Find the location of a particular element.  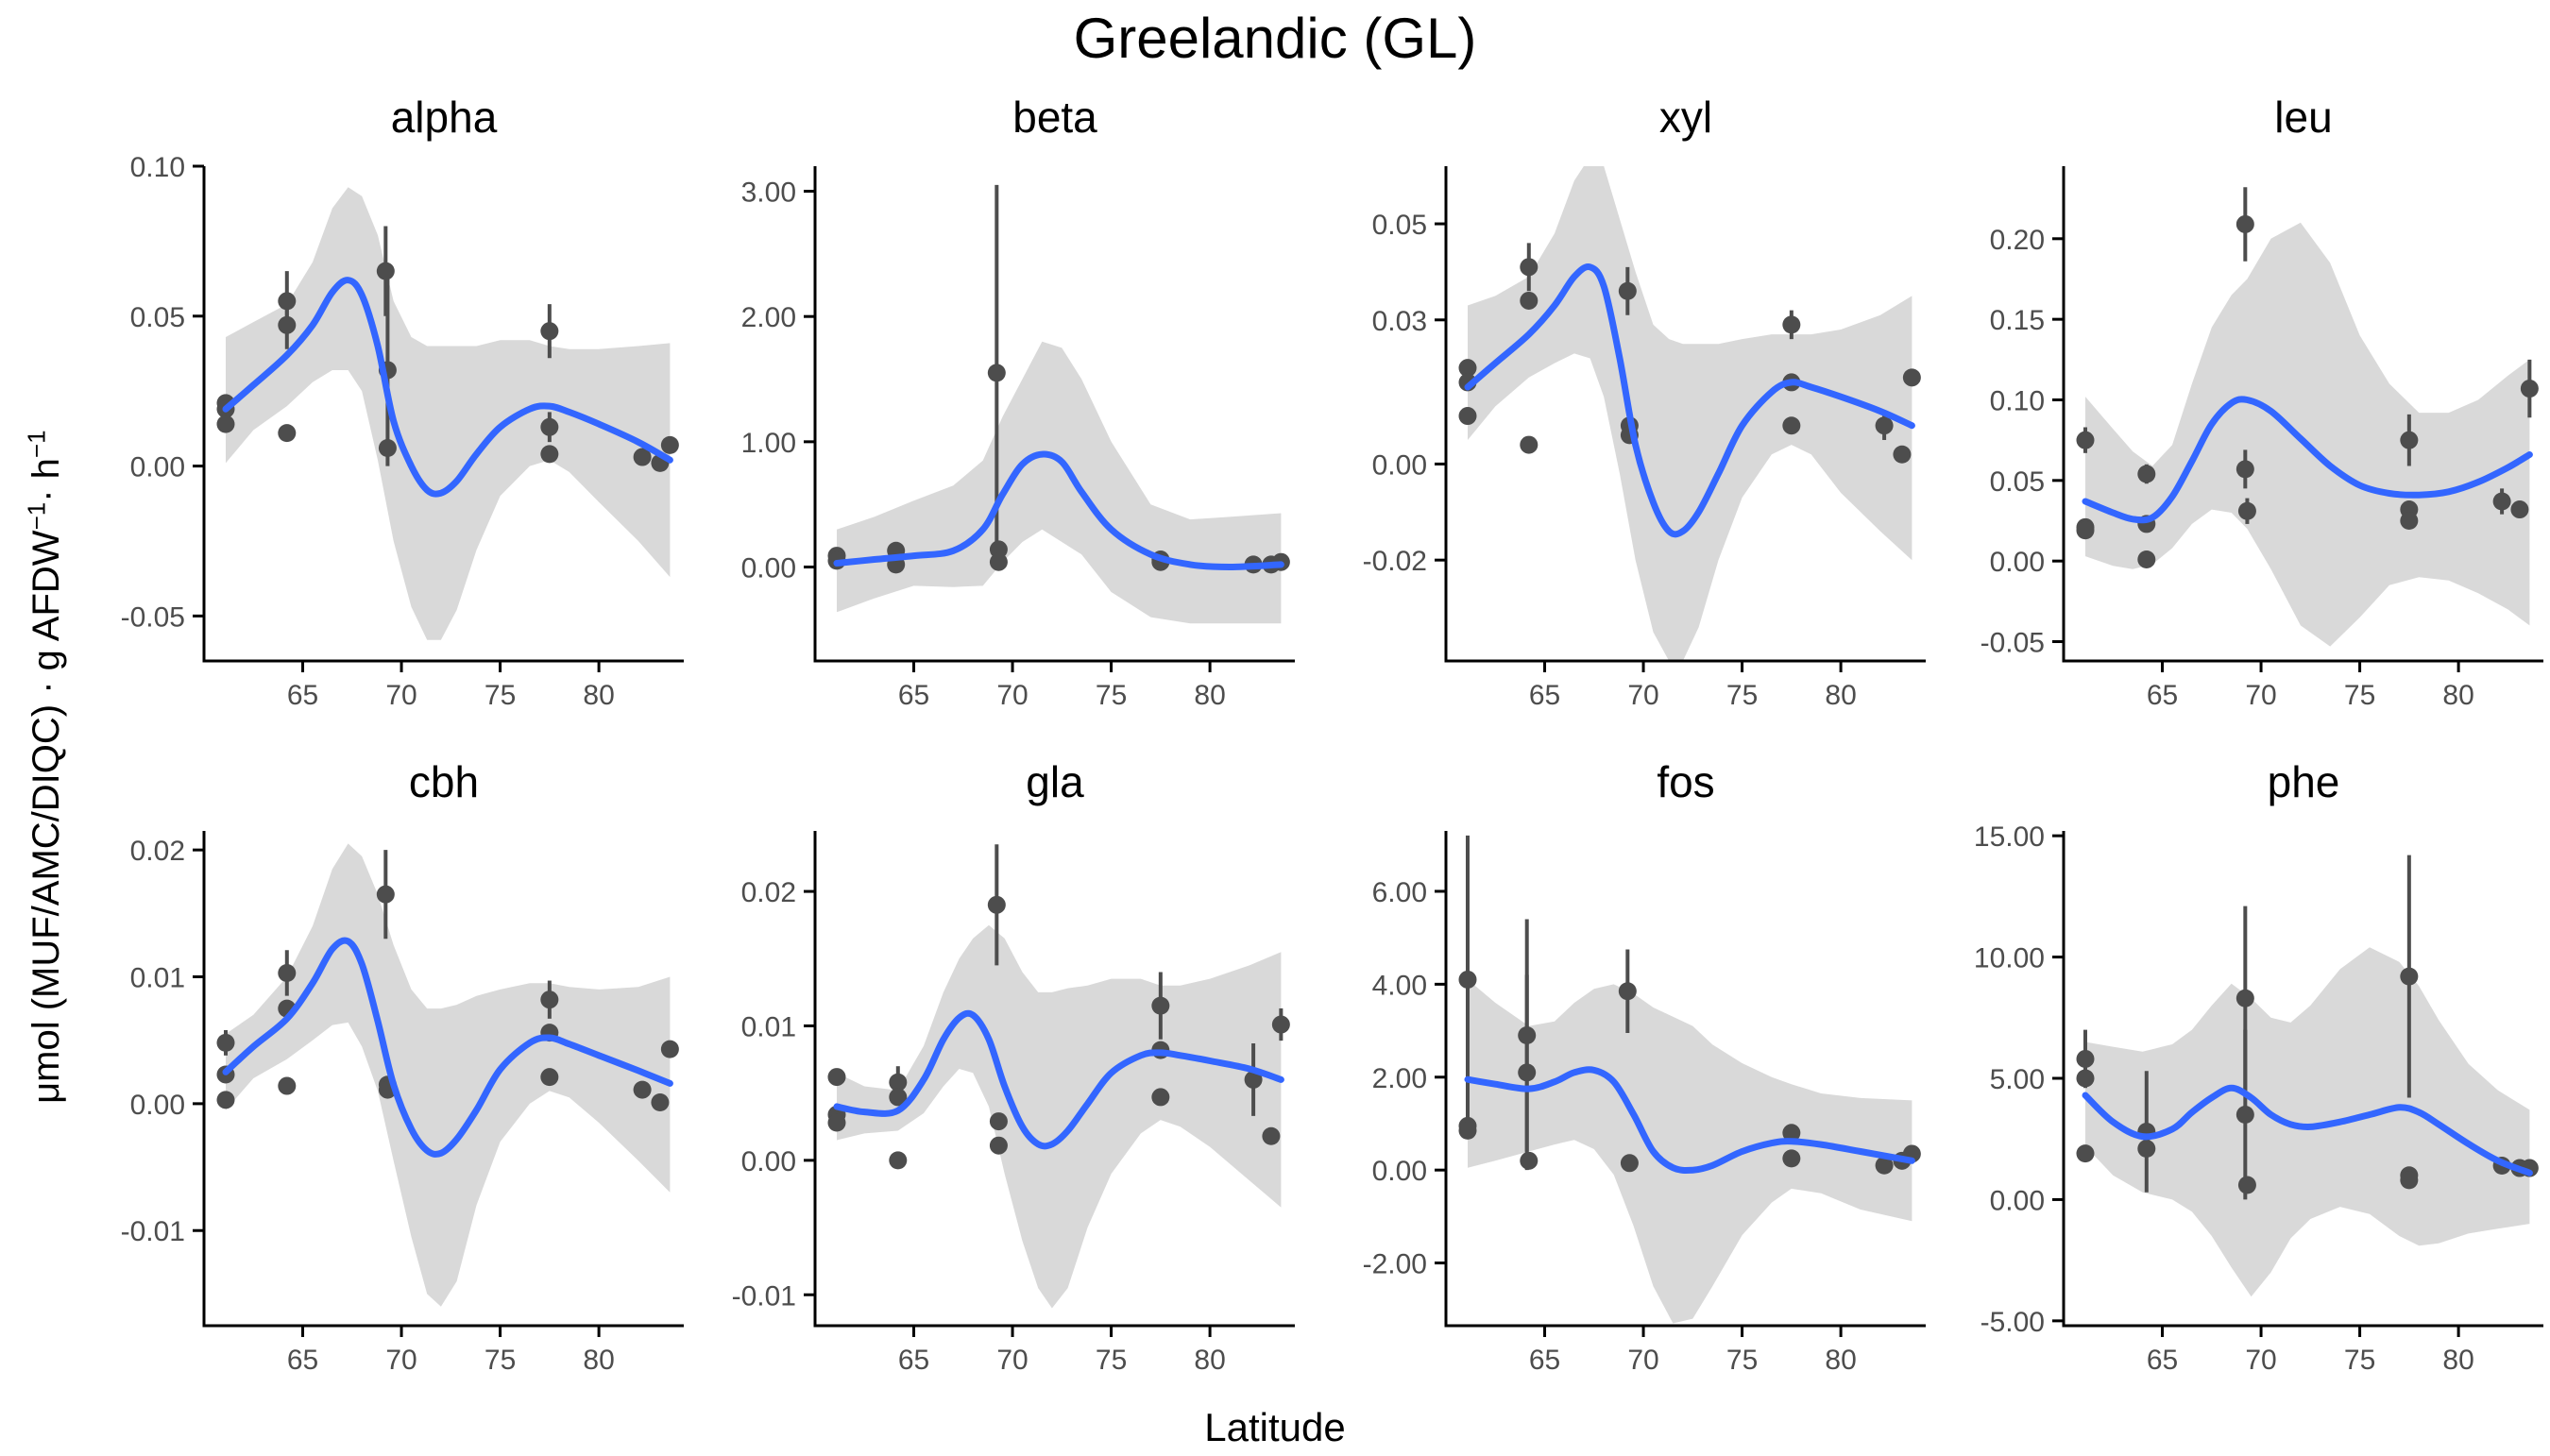

panel-title: beta is located at coordinates (1054, 117).